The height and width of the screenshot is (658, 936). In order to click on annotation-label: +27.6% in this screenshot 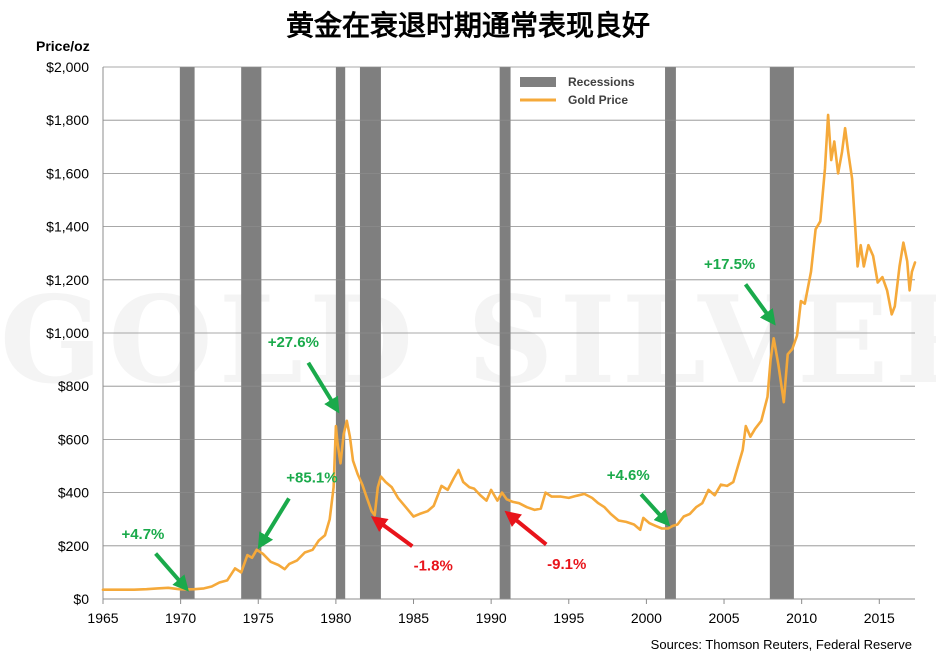, I will do `click(293, 342)`.